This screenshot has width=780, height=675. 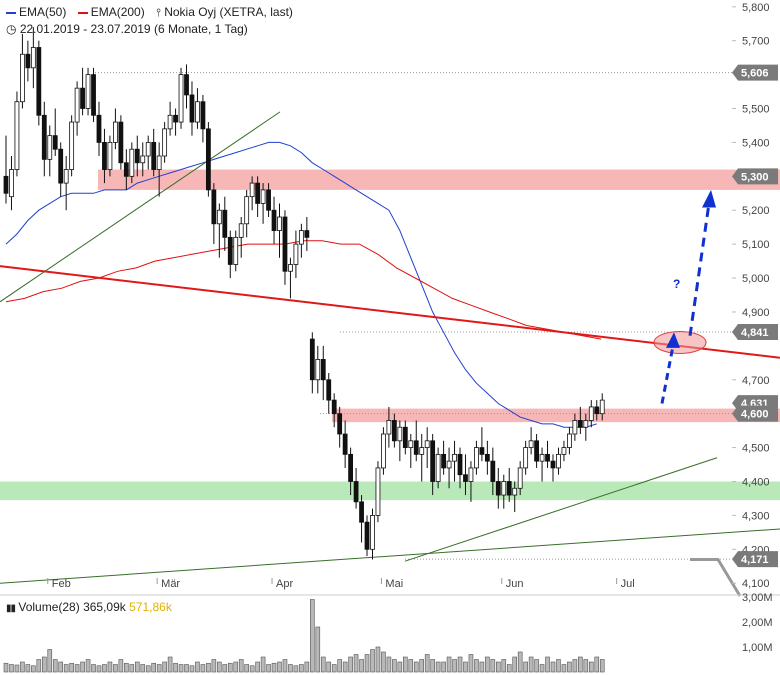 What do you see at coordinates (755, 176) in the screenshot?
I see `price-tag: 5,300` at bounding box center [755, 176].